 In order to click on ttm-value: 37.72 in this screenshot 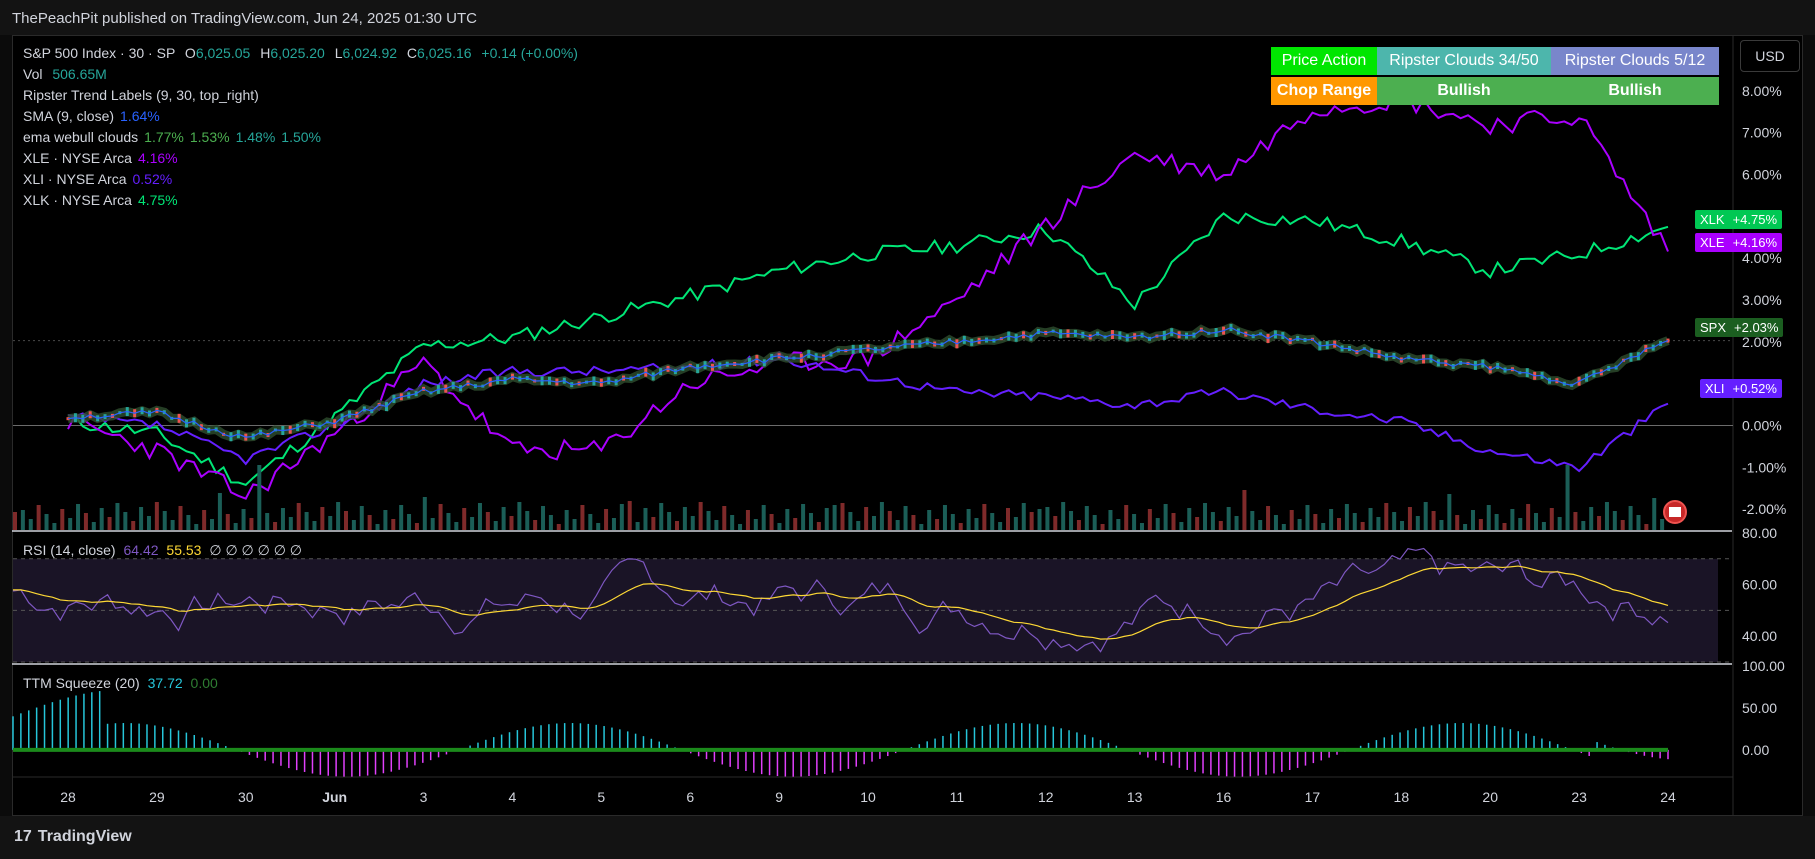, I will do `click(165, 683)`.